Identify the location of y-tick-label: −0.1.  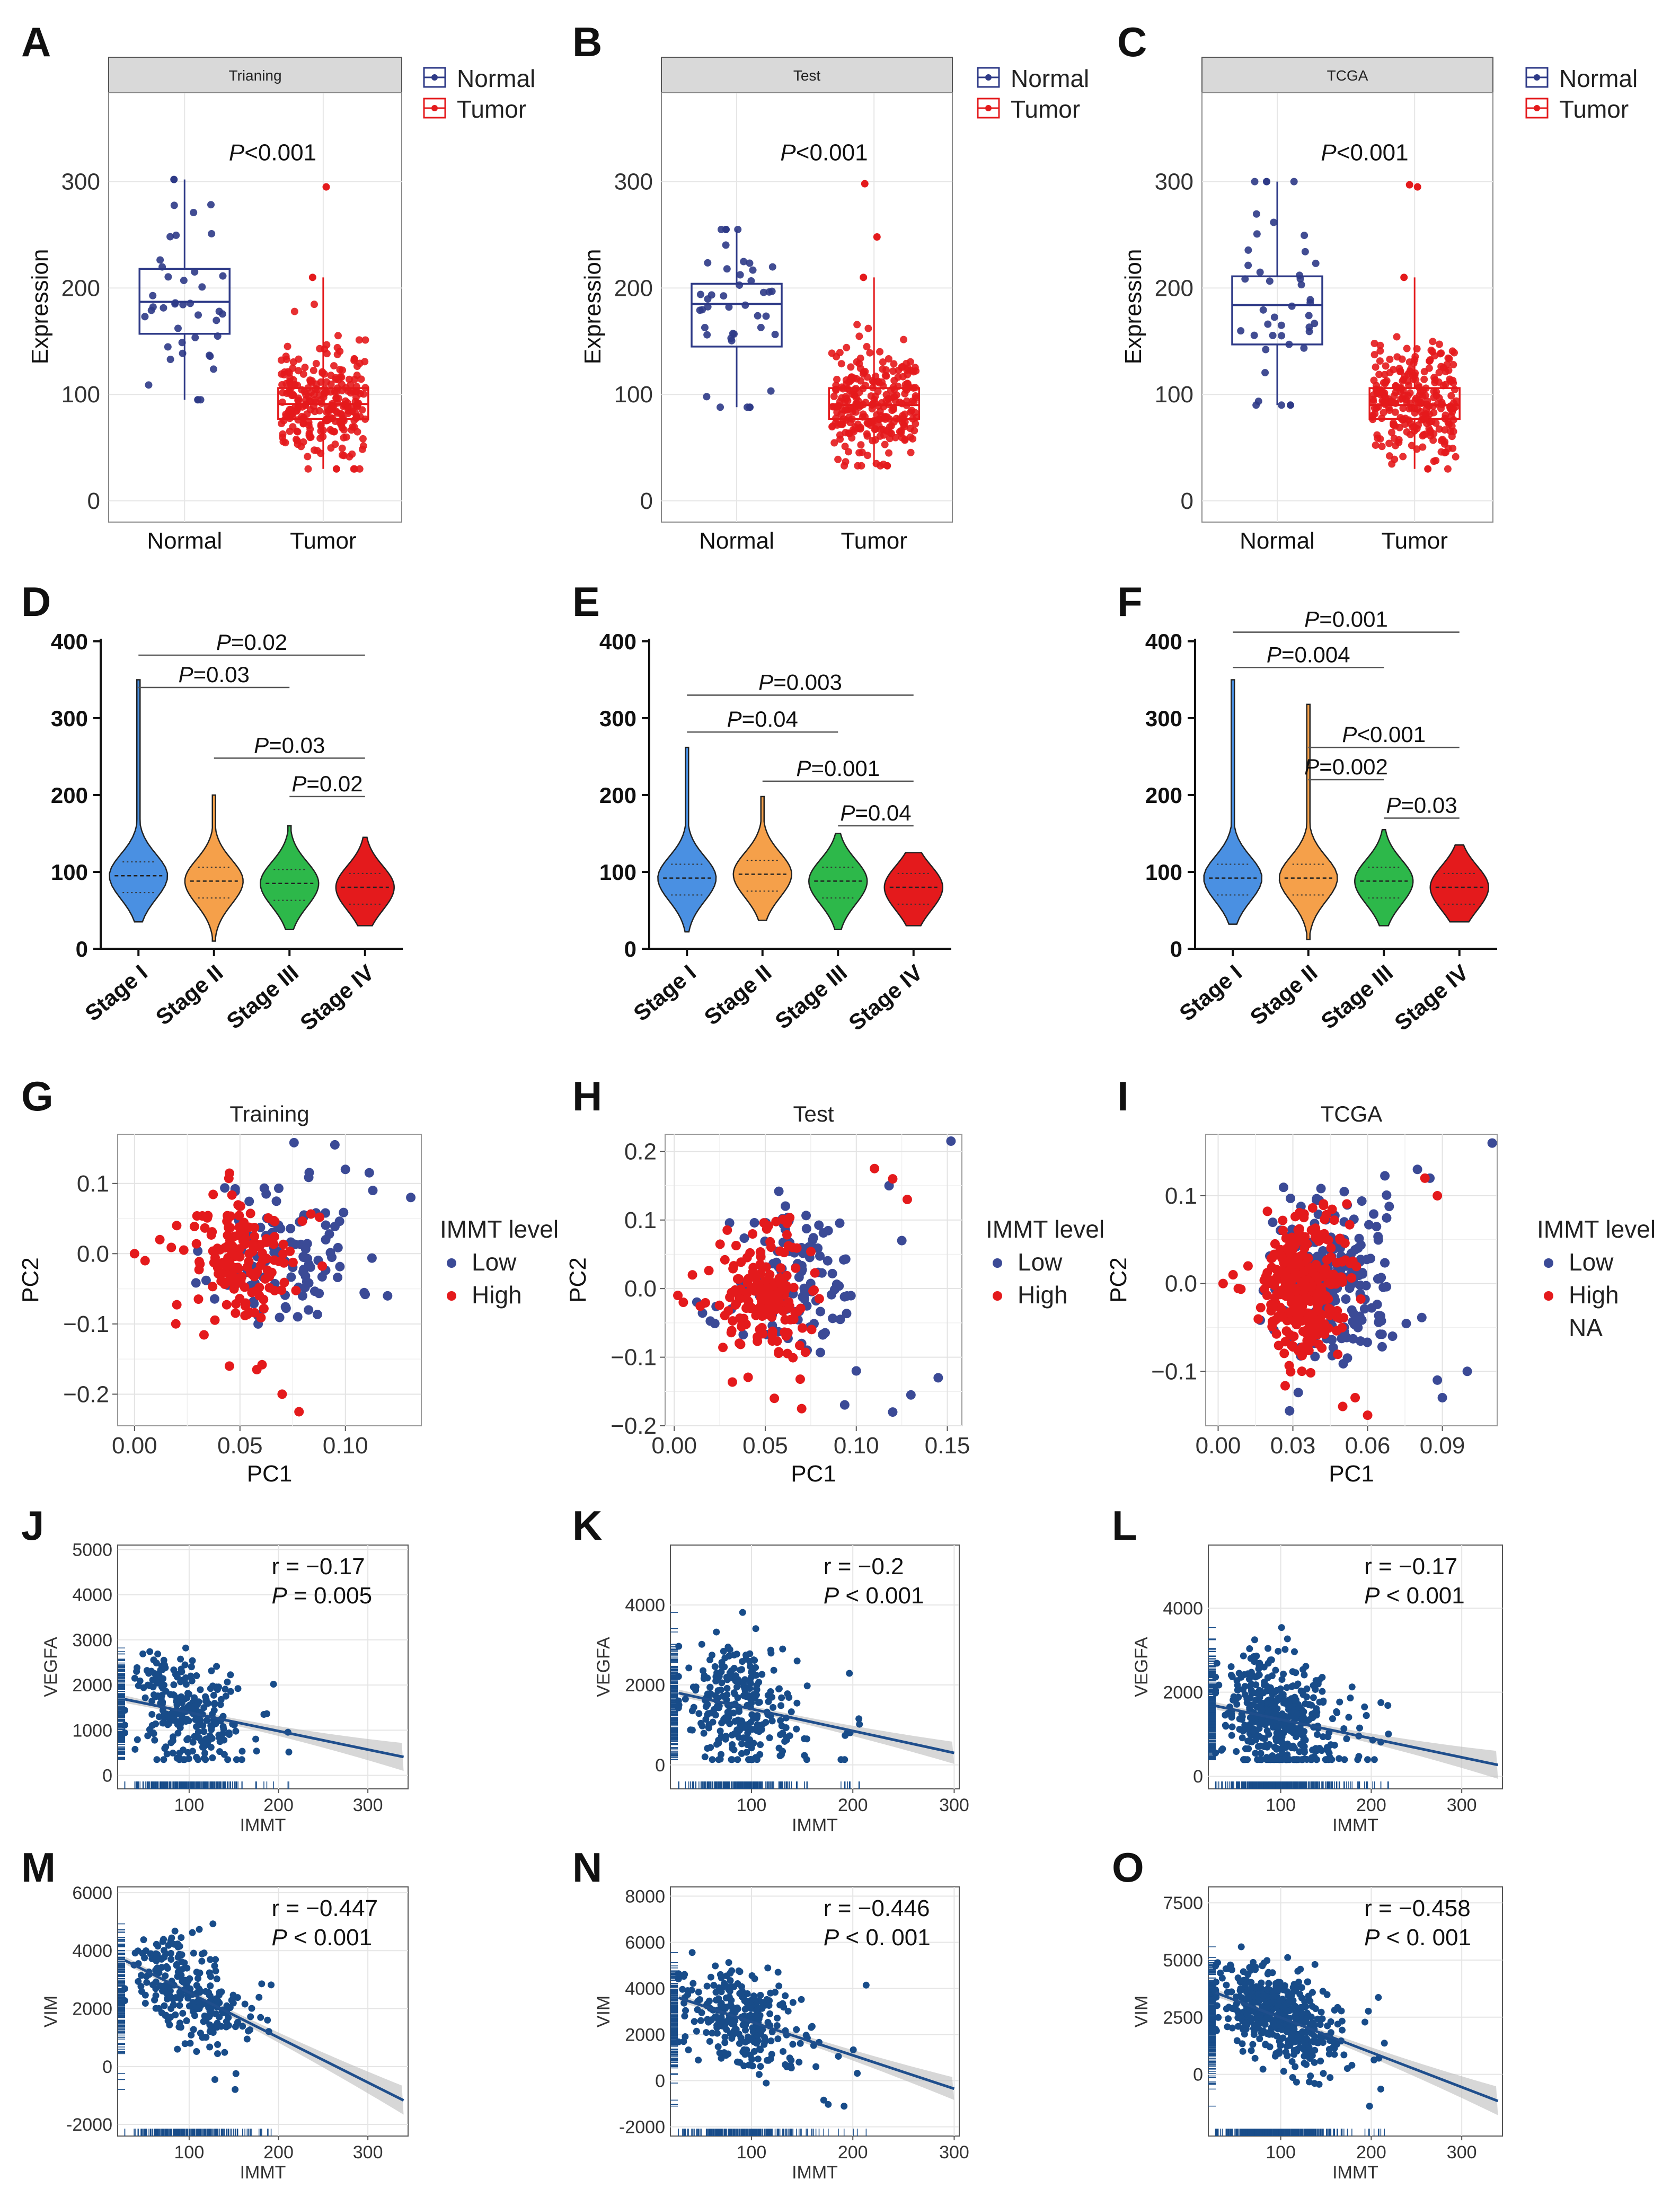
(634, 1358).